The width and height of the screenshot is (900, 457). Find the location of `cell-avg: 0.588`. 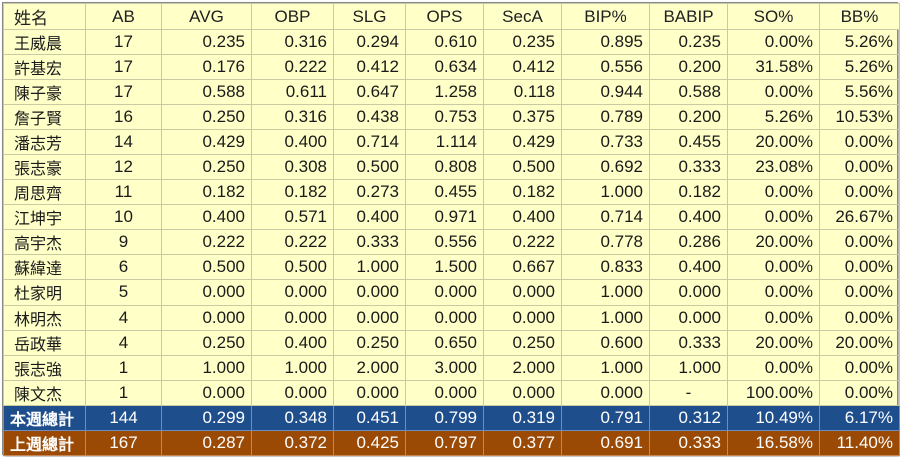

cell-avg: 0.588 is located at coordinates (206, 92).